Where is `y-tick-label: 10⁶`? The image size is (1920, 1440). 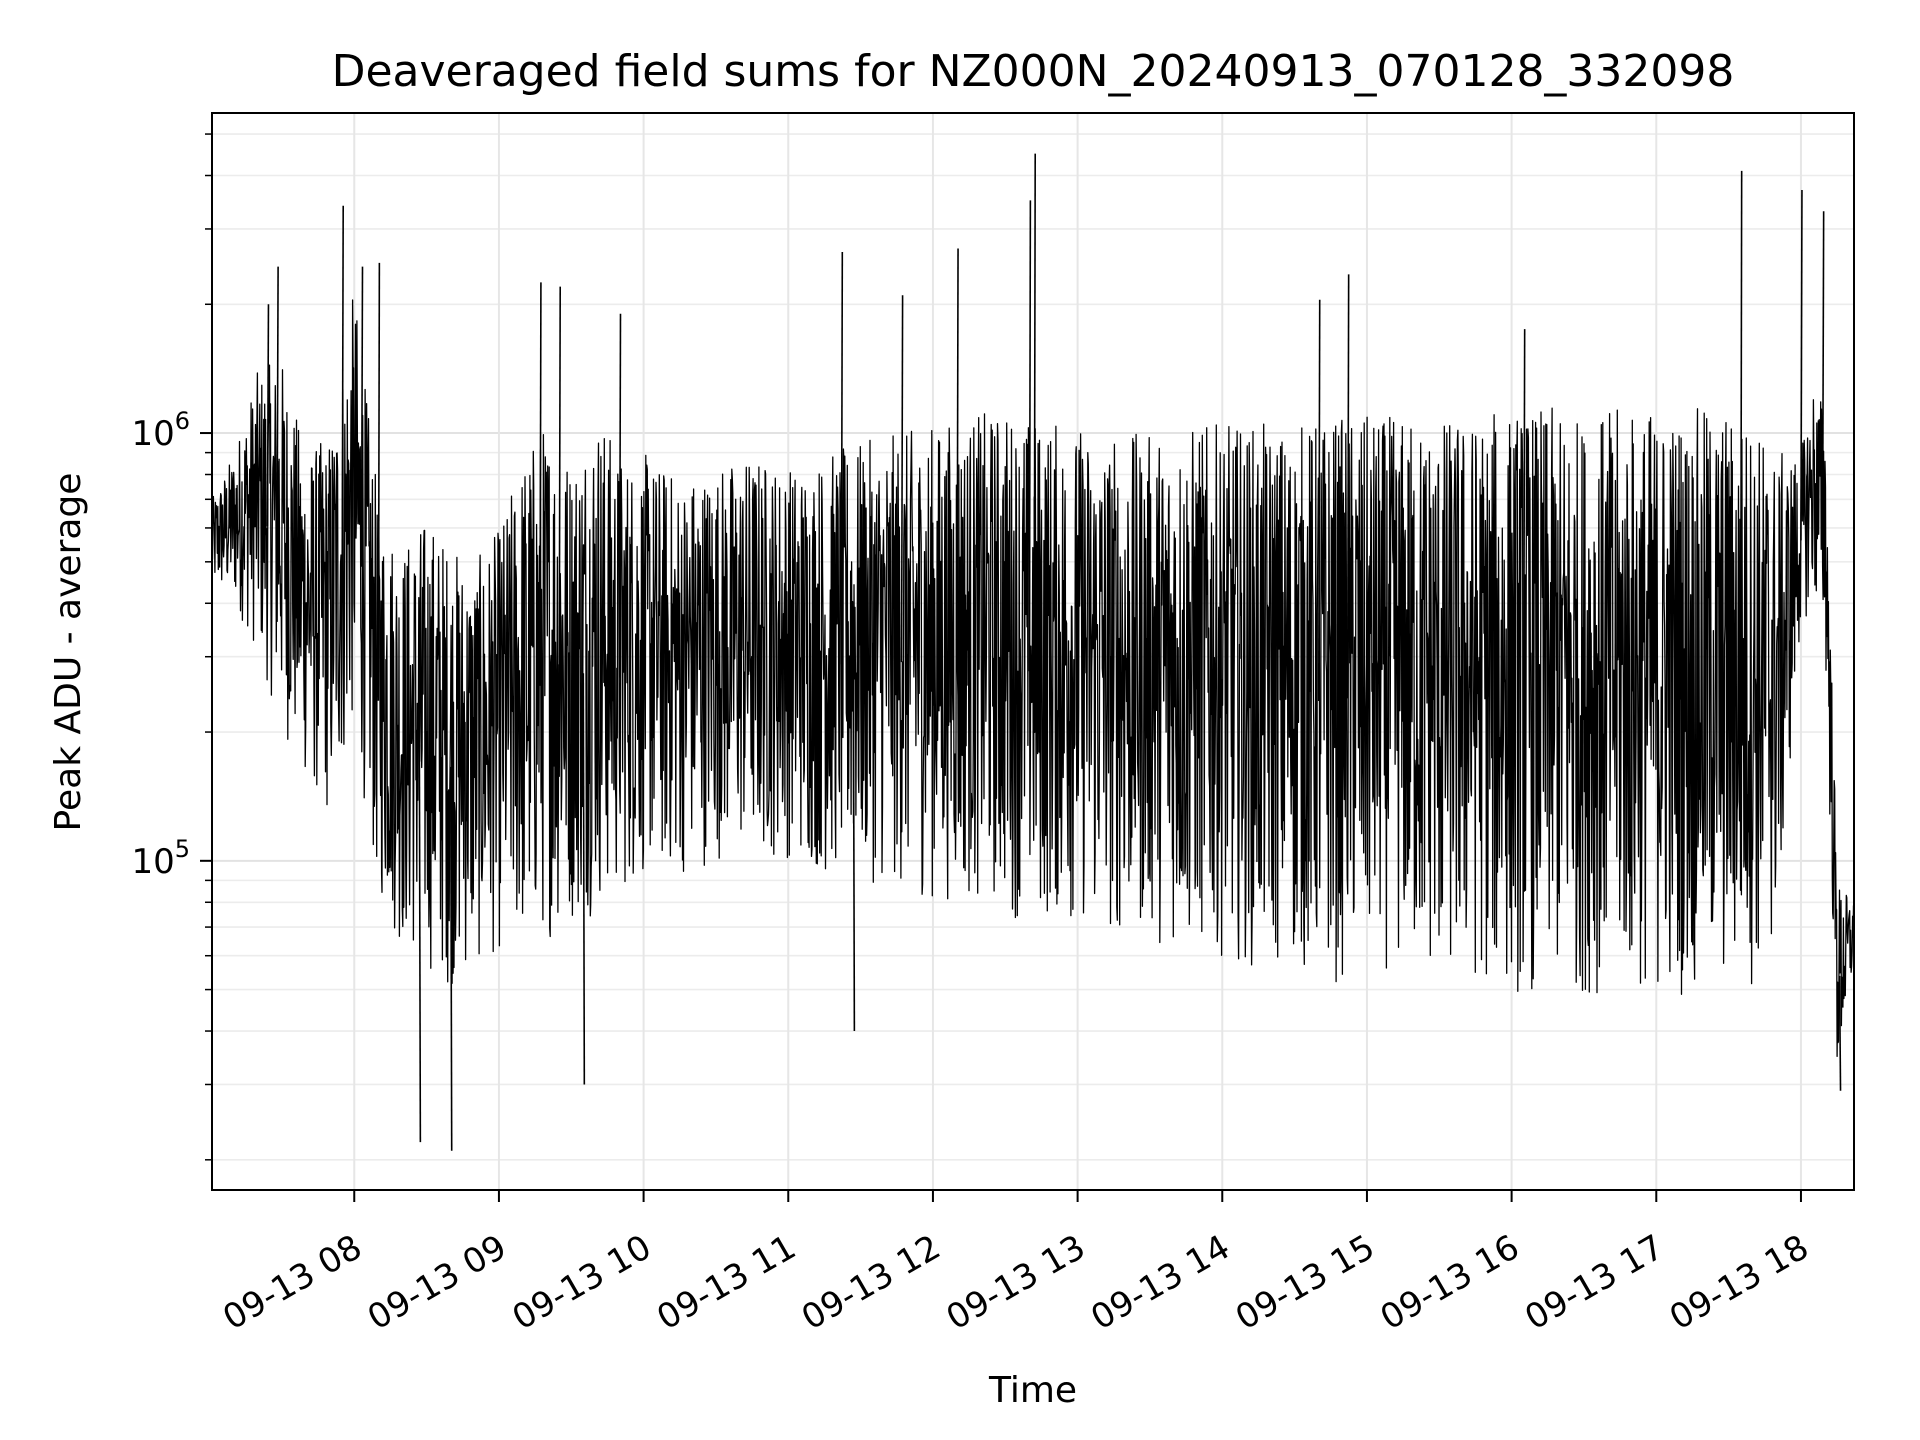
y-tick-label: 10⁶ is located at coordinates (160, 430).